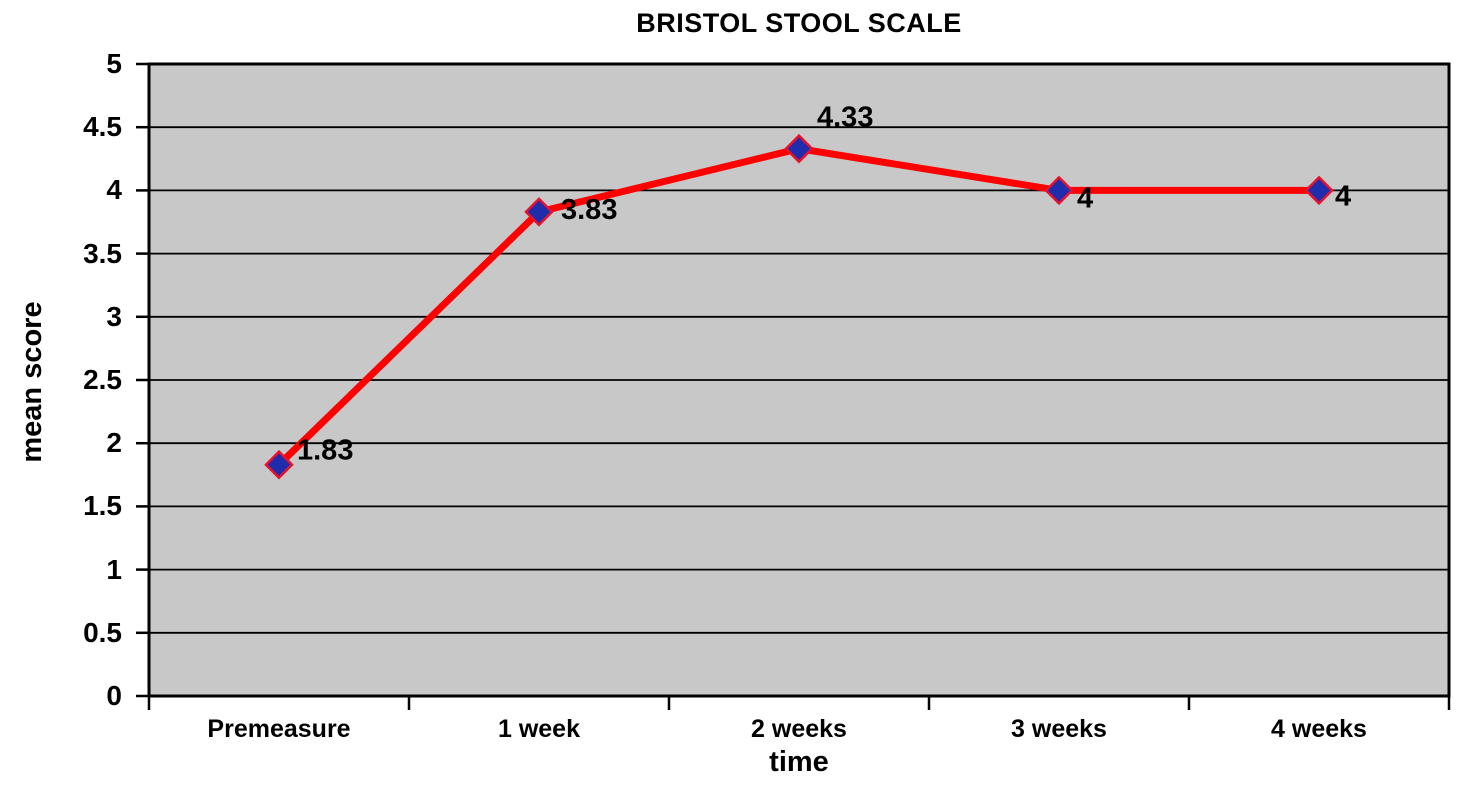 Image resolution: width=1464 pixels, height=794 pixels. I want to click on data-point-label: 4.33, so click(845, 118).